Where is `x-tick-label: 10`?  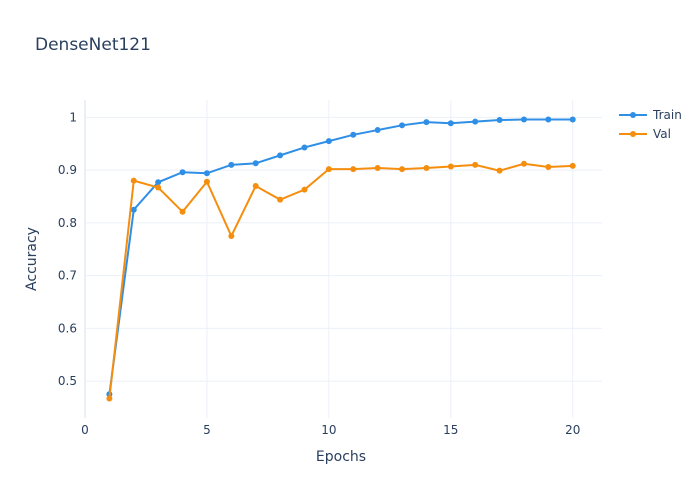 x-tick-label: 10 is located at coordinates (328, 430).